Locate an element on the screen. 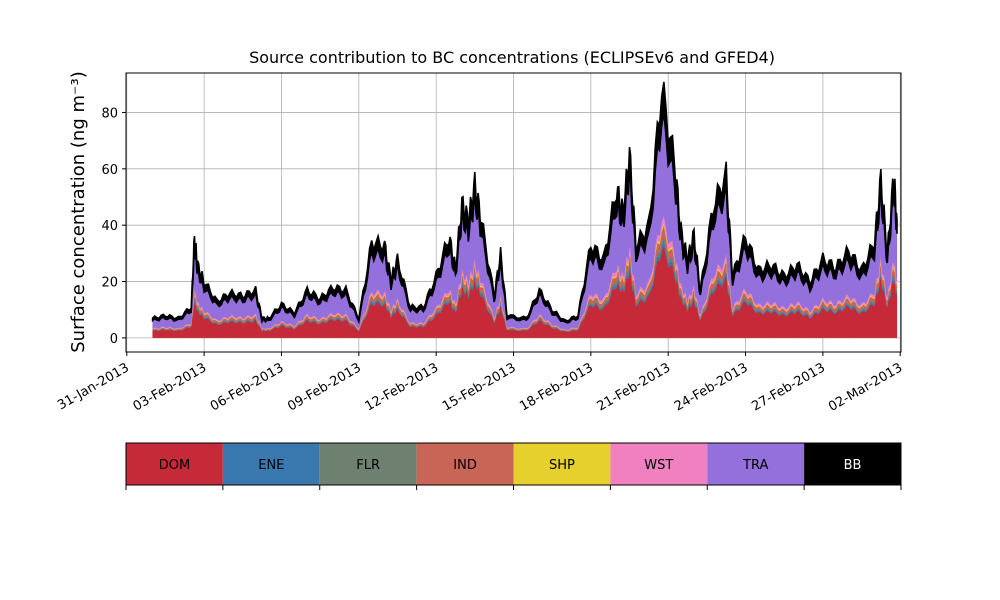  y-axis-label: Surface concentration (ng m⁻³) is located at coordinates (78, 212).